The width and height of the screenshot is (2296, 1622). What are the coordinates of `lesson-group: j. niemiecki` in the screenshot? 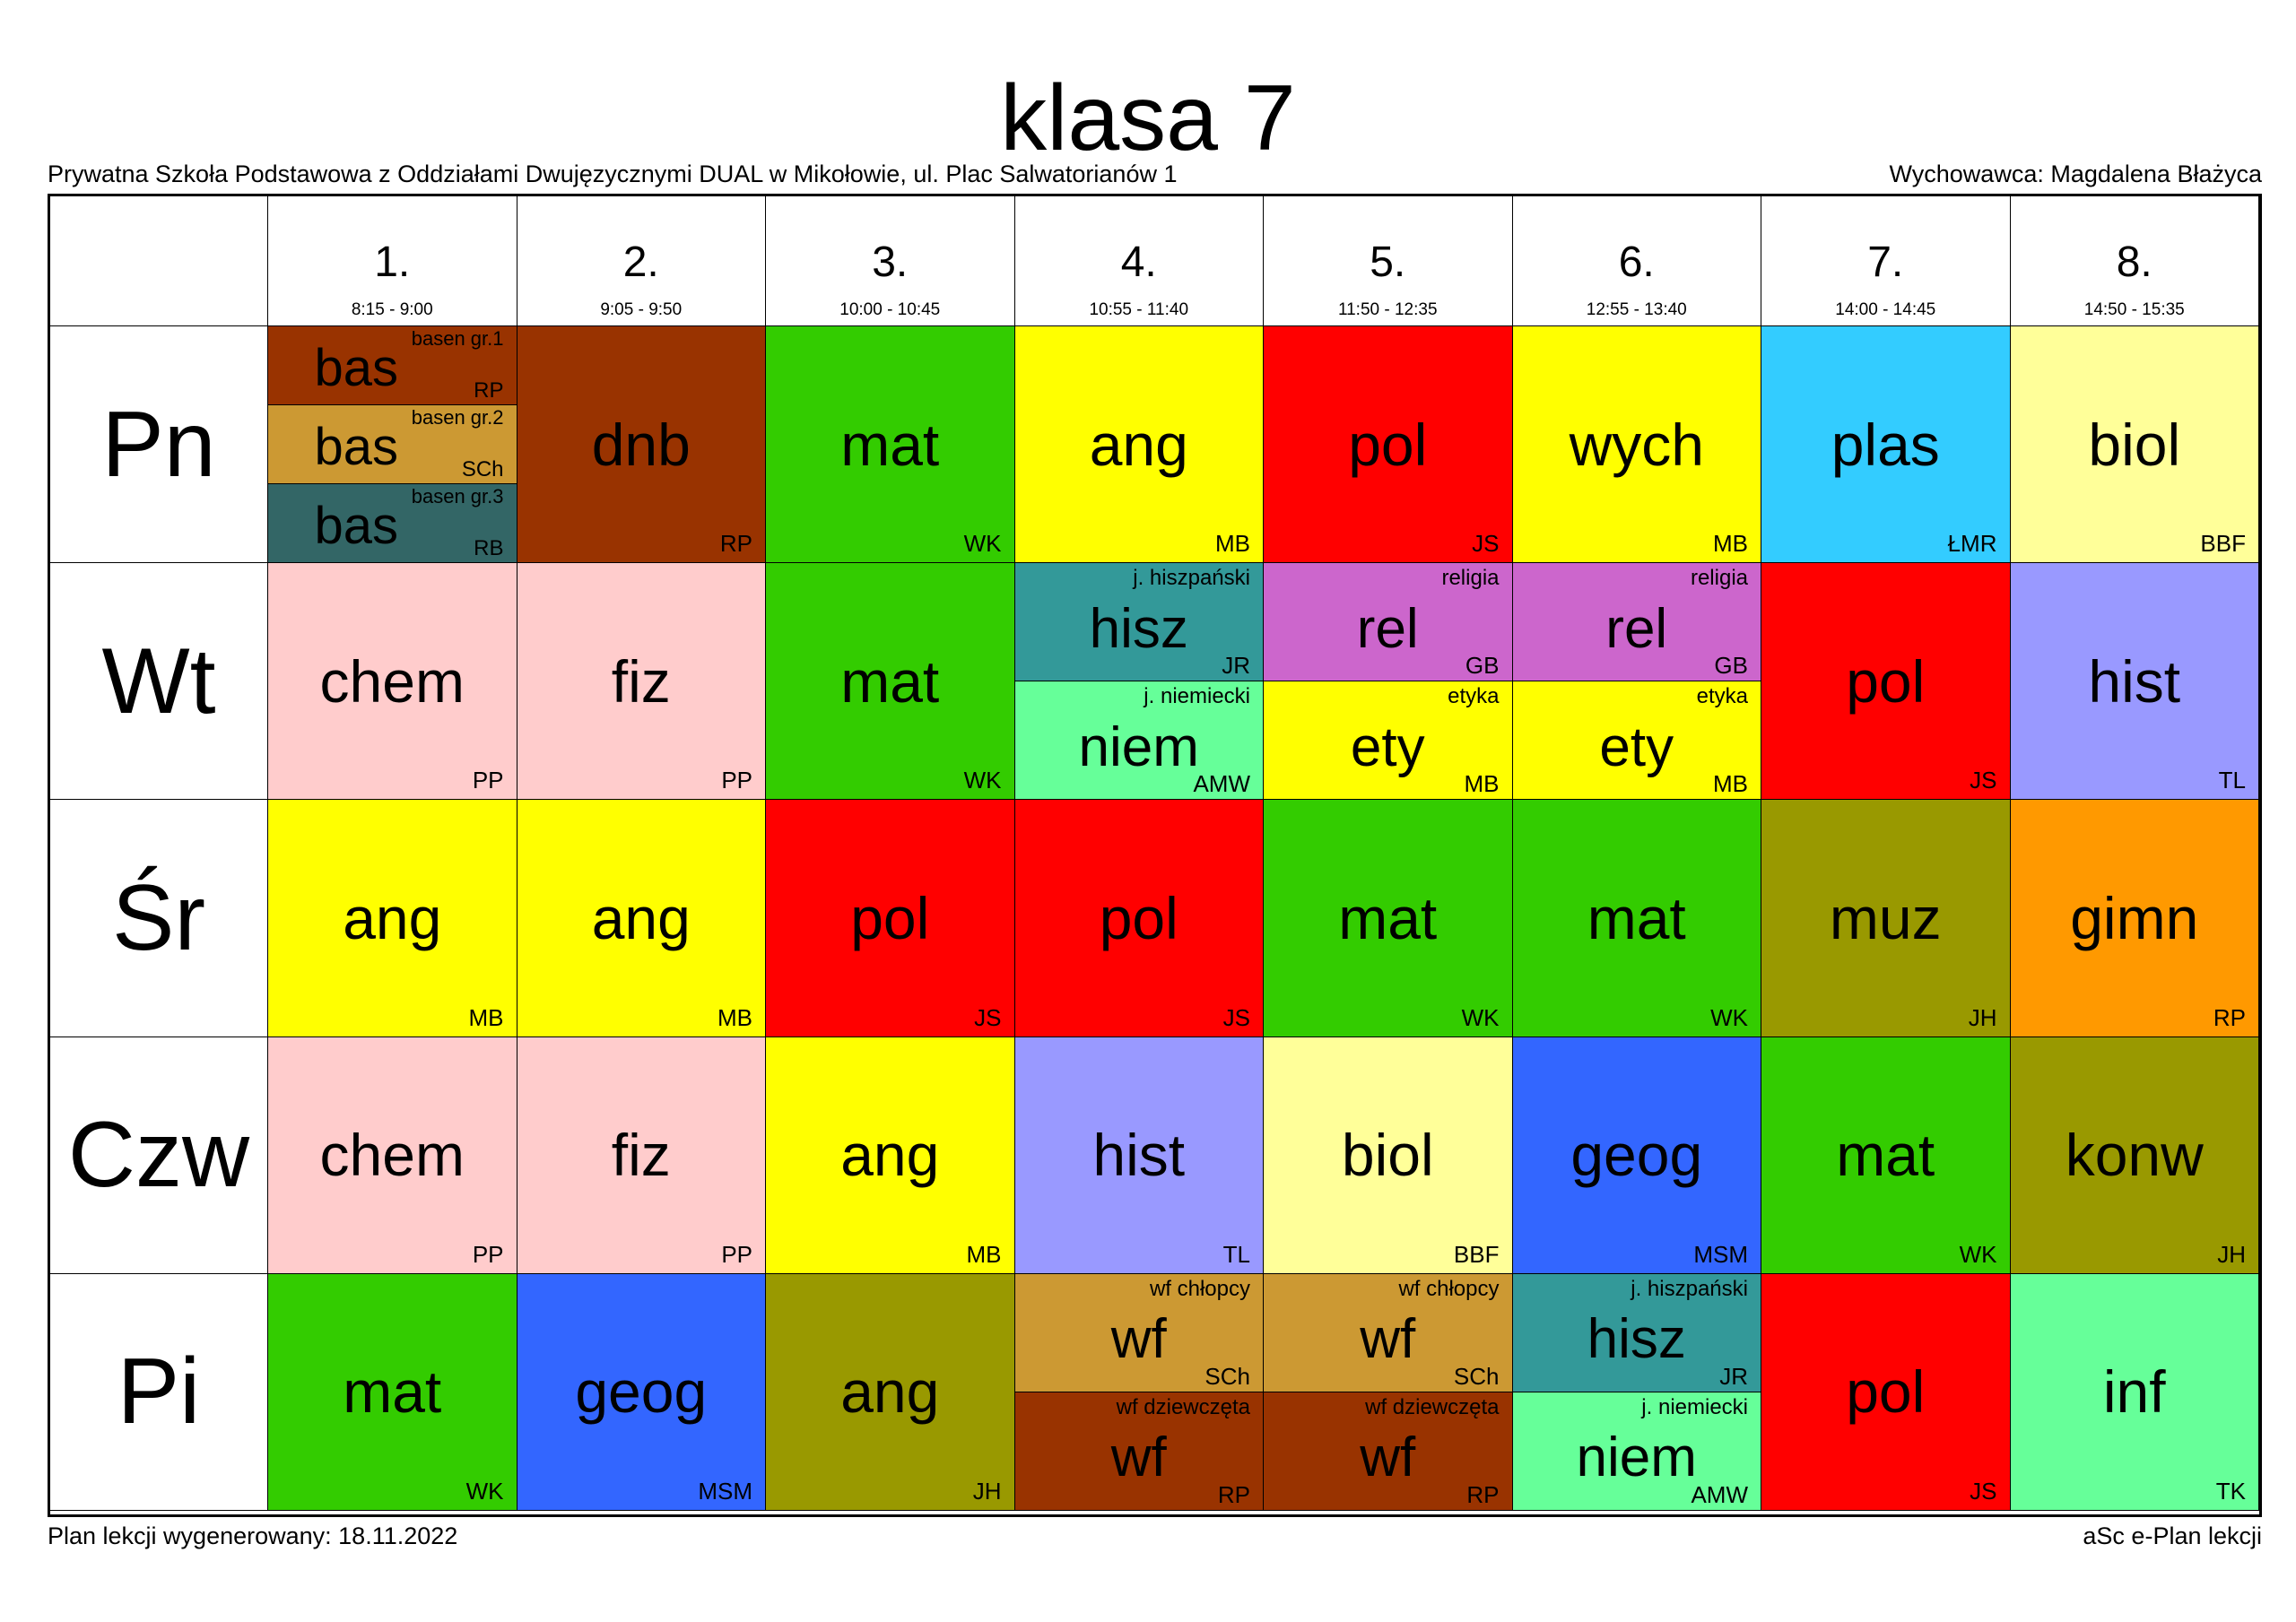 It's located at (1694, 1406).